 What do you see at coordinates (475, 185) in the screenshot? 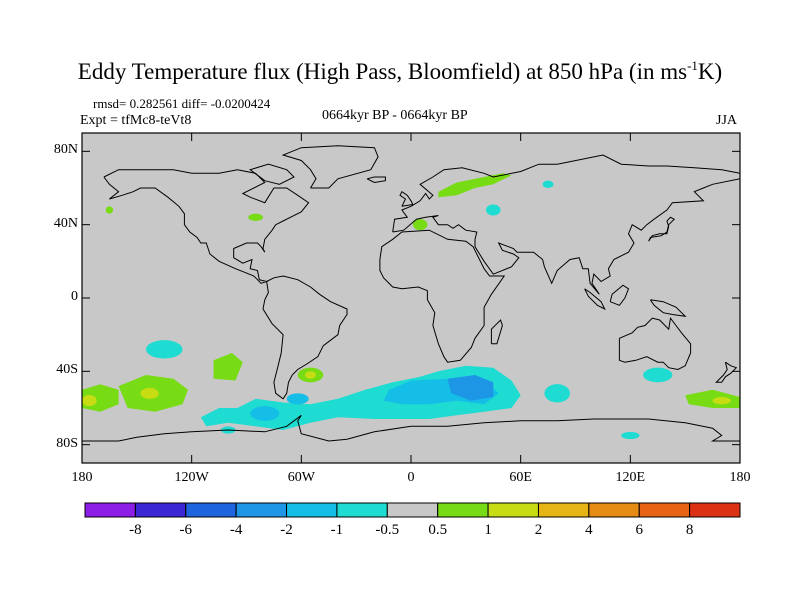
I see `pos-flux-scandinavia-russia` at bounding box center [475, 185].